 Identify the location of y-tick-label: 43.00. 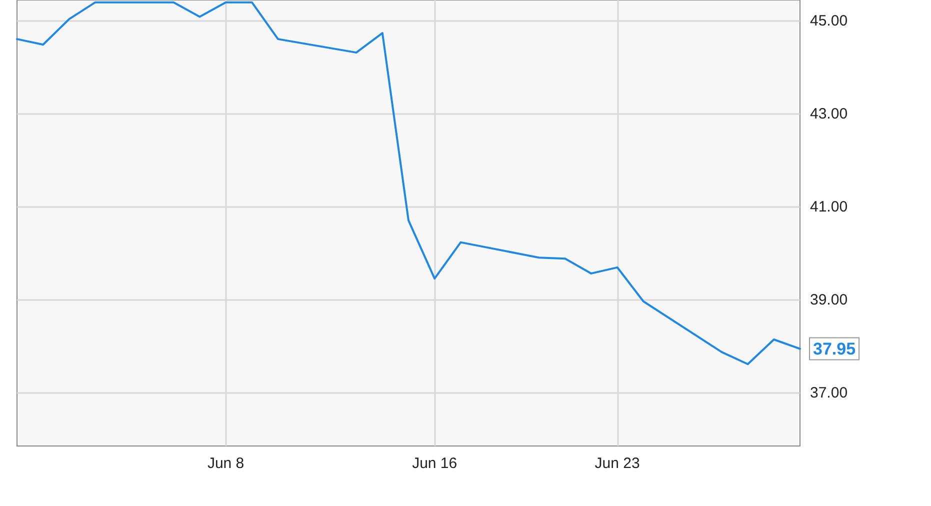
(829, 113).